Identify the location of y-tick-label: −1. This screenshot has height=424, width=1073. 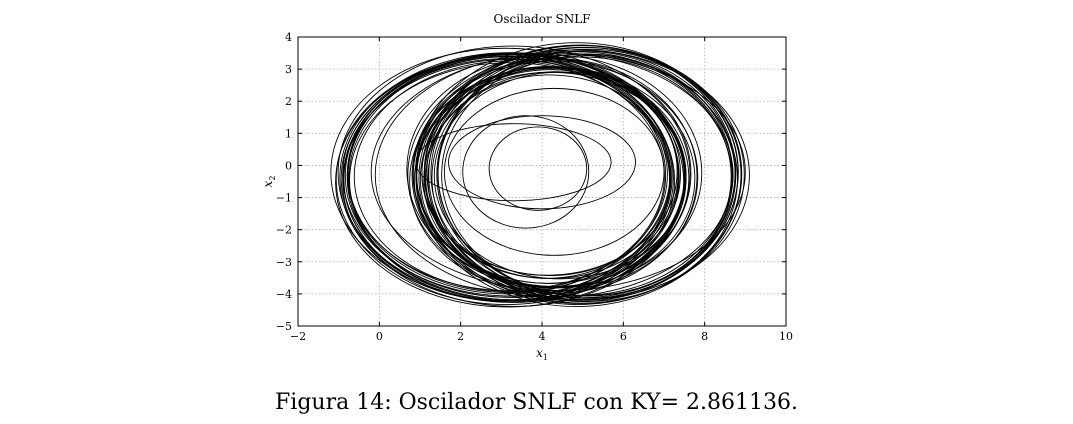
(284, 198).